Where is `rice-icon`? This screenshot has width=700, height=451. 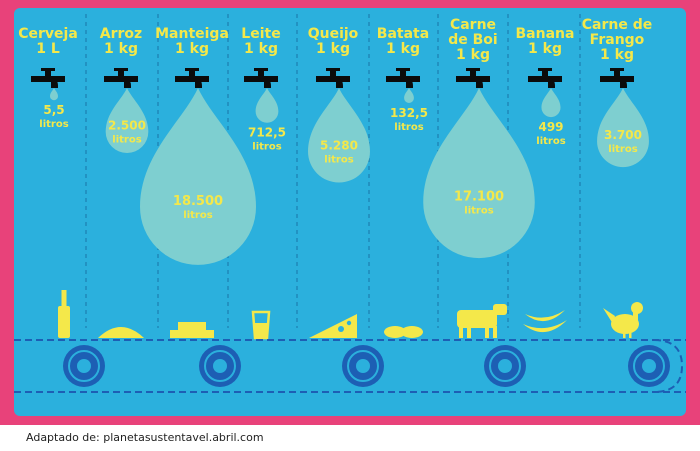
rice-icon is located at coordinates (121, 332).